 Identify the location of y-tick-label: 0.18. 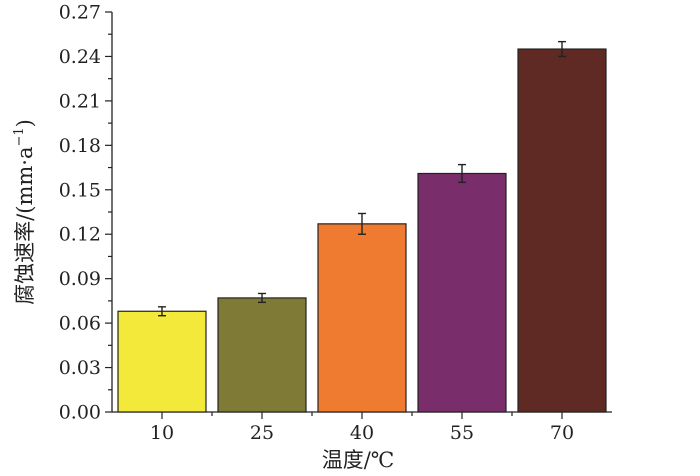
(80, 146).